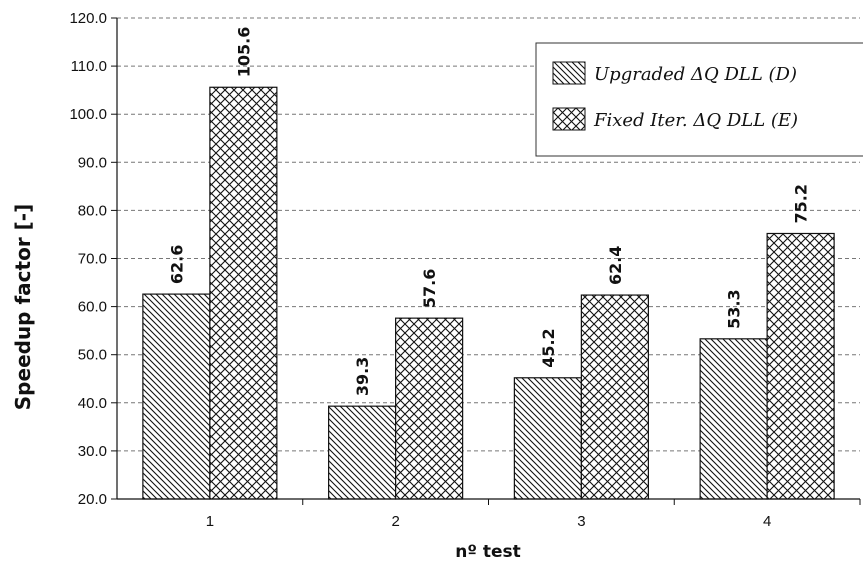  I want to click on data-label: 62.4, so click(615, 265).